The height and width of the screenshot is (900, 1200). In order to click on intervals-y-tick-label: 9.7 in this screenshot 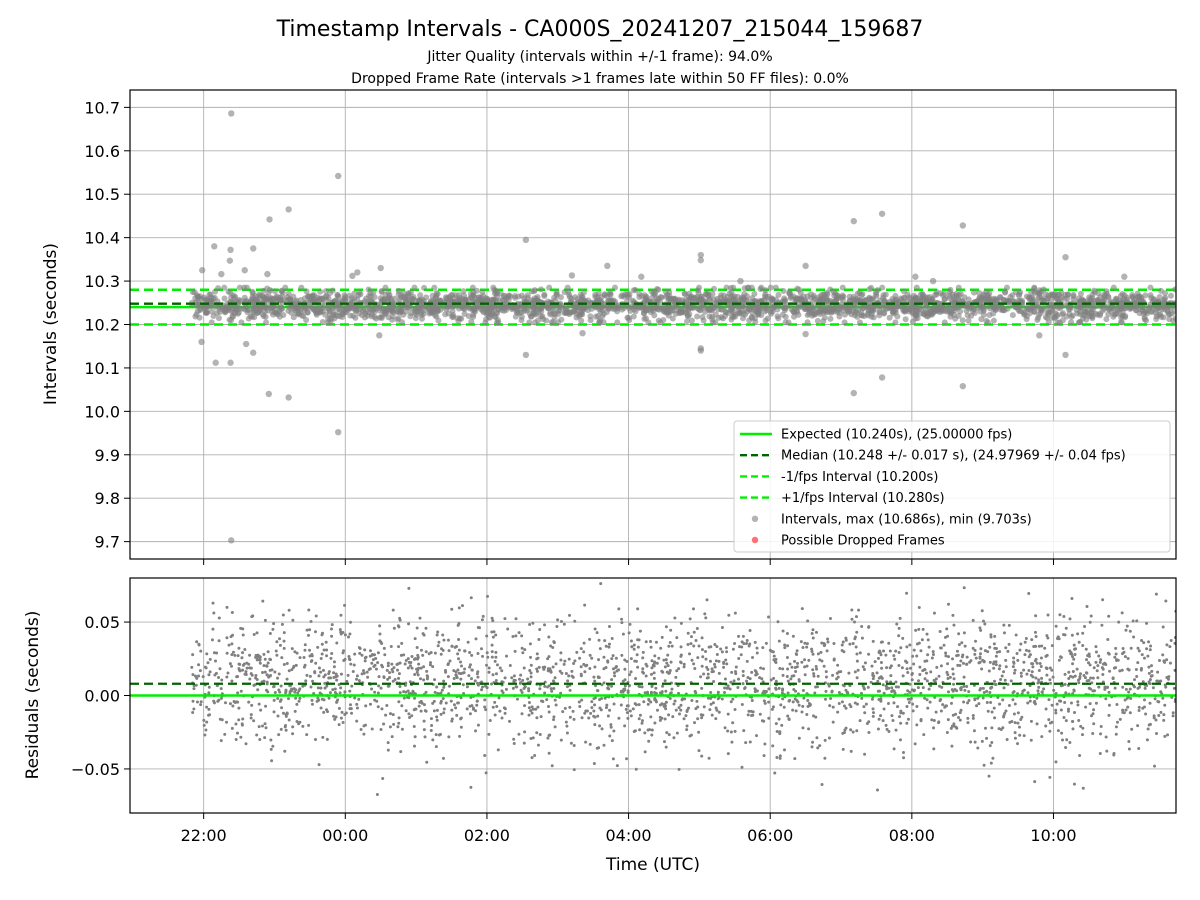, I will do `click(107, 542)`.